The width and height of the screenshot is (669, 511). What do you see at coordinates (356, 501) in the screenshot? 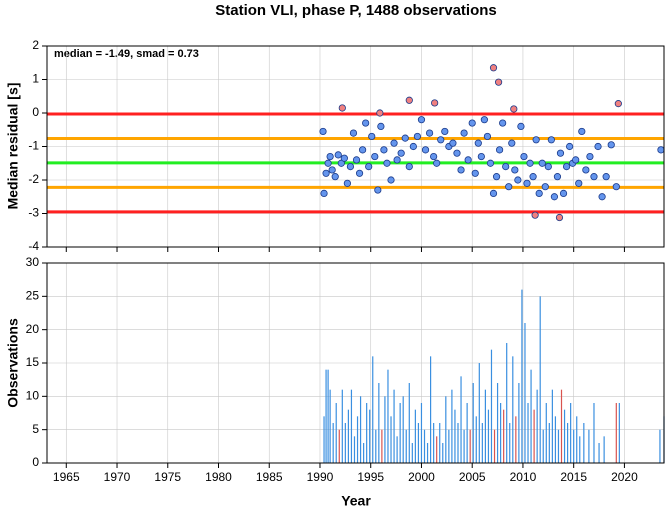
I see `x-axis-label: Year` at bounding box center [356, 501].